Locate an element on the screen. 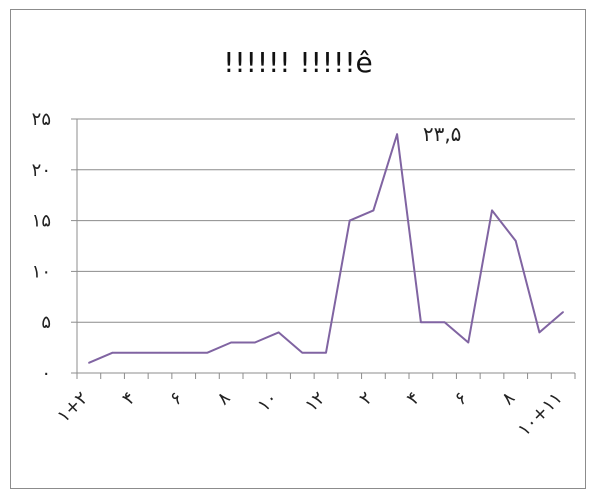  x-tick-label: ۱۲ is located at coordinates (315, 402).